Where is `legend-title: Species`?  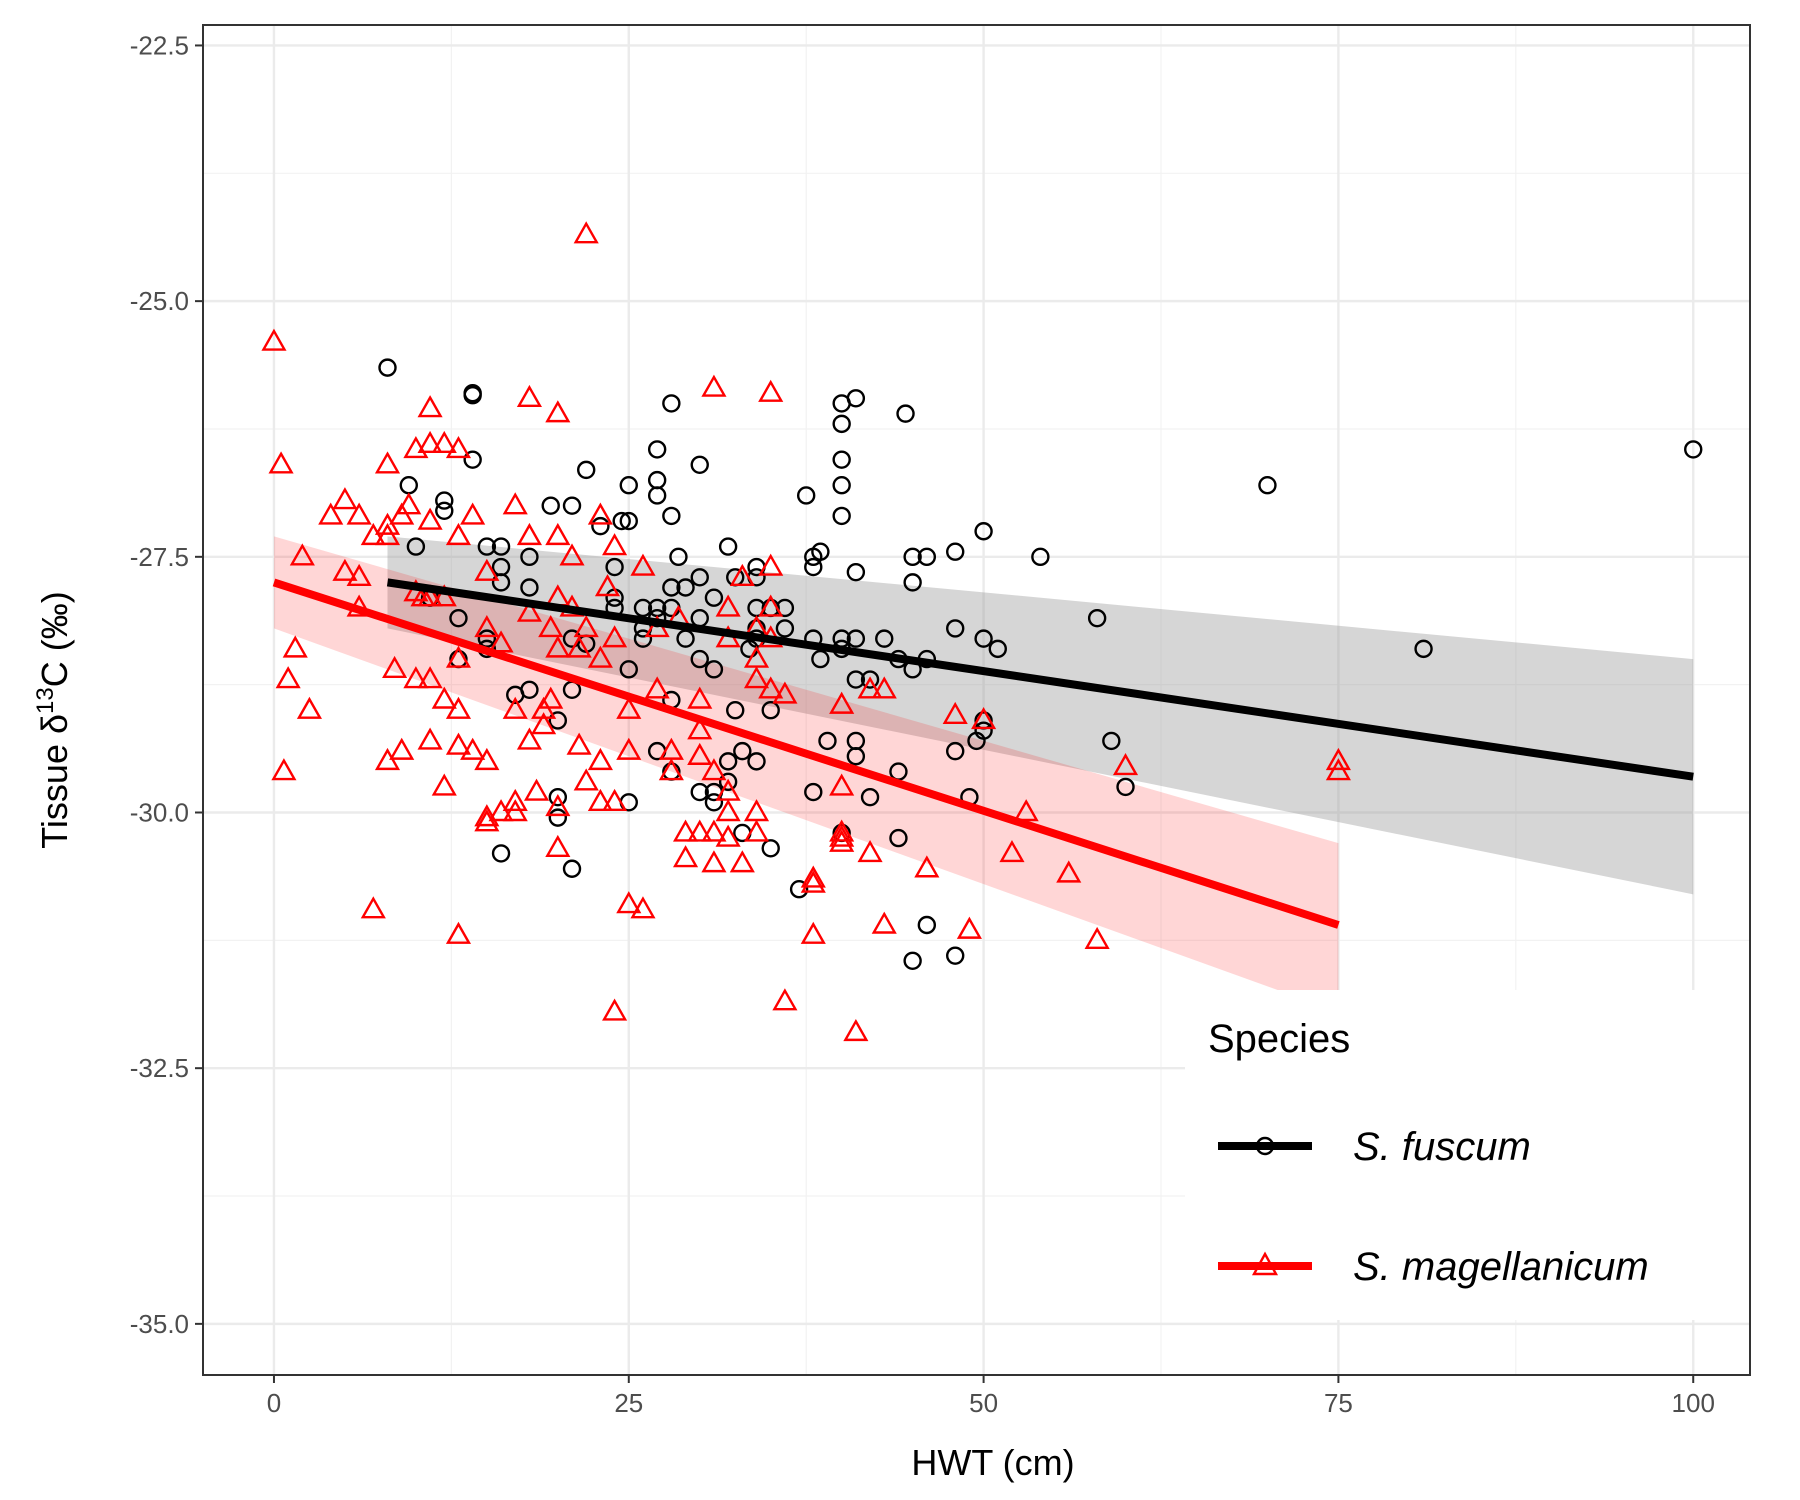 legend-title: Species is located at coordinates (1279, 1039).